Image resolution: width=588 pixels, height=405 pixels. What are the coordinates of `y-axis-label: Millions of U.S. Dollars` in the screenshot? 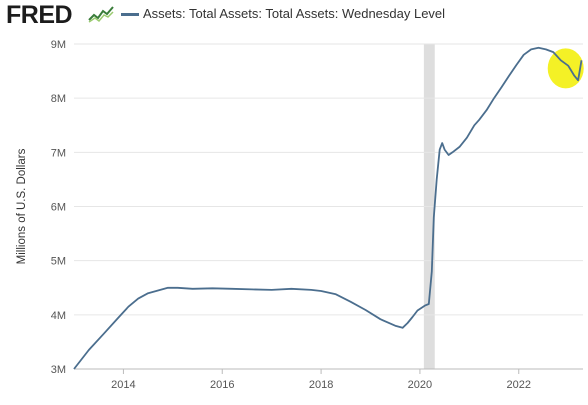 It's located at (22, 206).